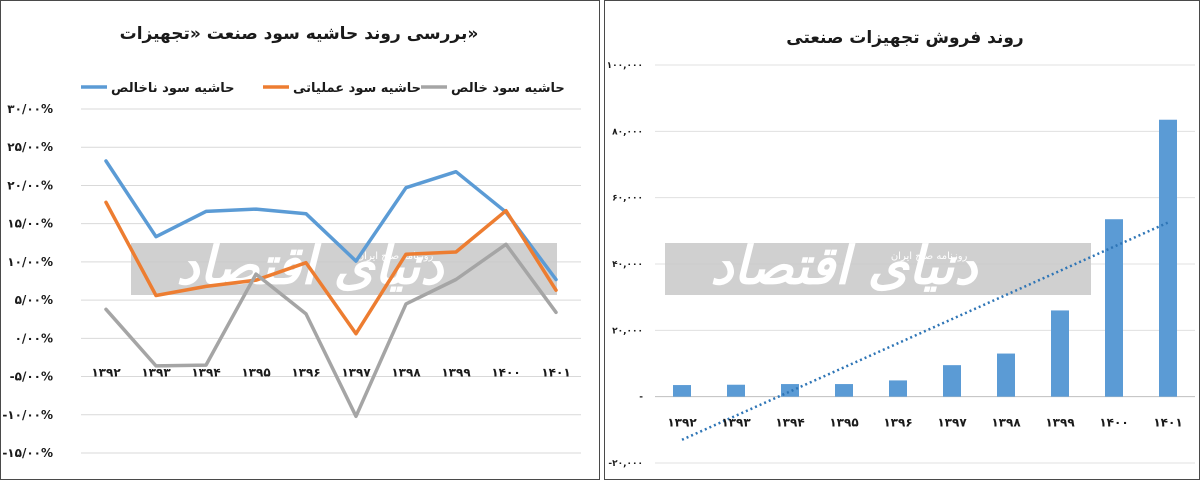 The height and width of the screenshot is (483, 1200). What do you see at coordinates (34, 300) in the screenshot?
I see `y-tick-label: ۵/۰۰%` at bounding box center [34, 300].